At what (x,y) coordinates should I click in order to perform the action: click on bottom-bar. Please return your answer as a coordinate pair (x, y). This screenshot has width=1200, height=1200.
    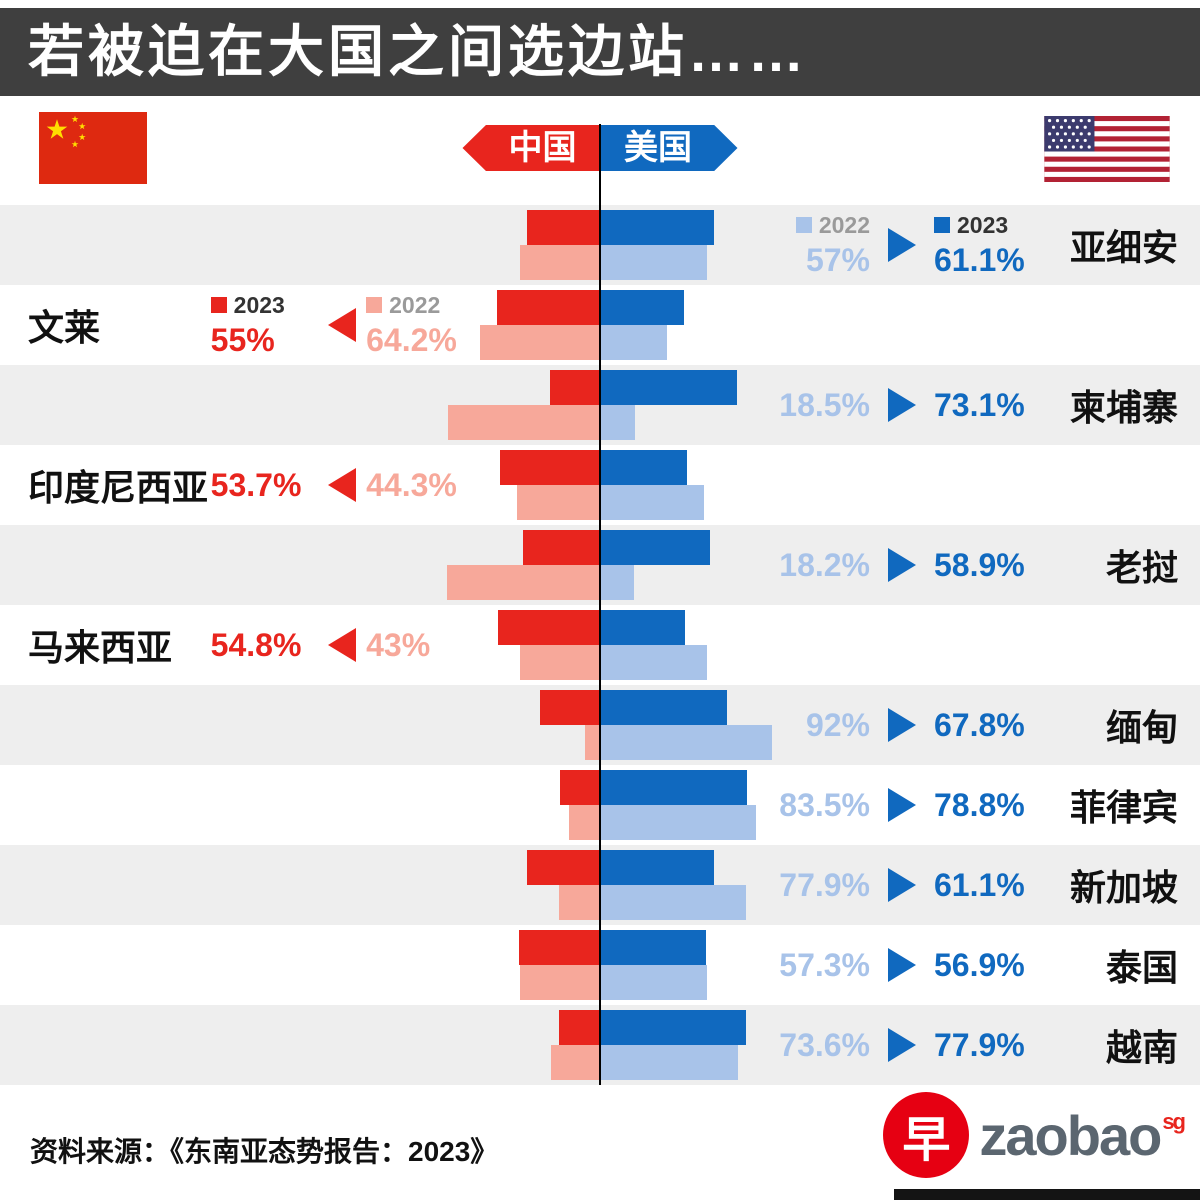
    Looking at the image, I should click on (1047, 1194).